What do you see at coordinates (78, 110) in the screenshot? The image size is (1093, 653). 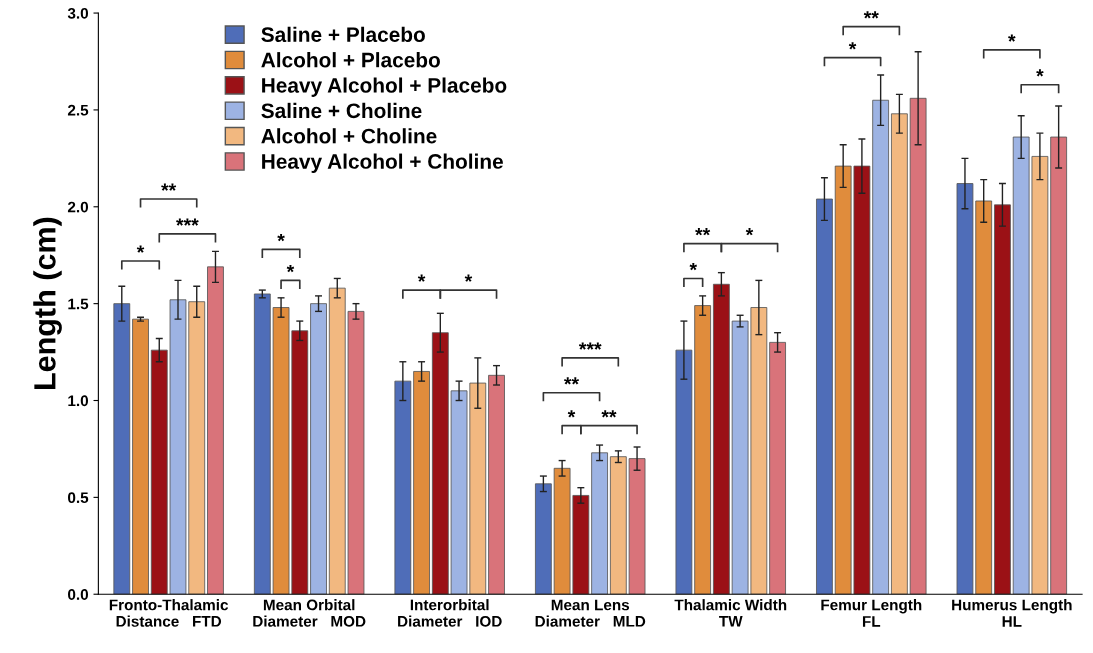 I see `y-tick-label: 2.5` at bounding box center [78, 110].